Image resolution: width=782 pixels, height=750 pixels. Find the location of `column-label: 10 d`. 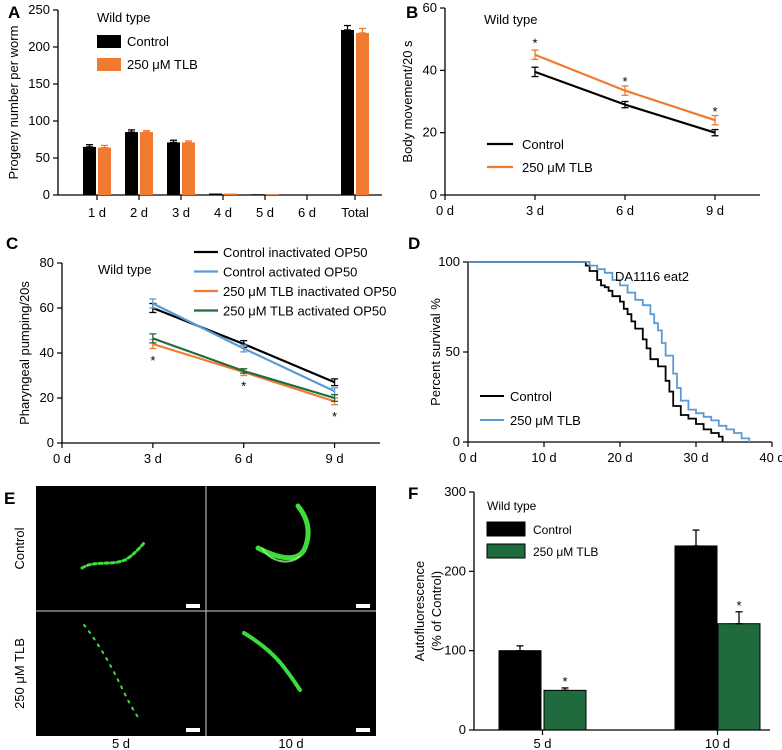

column-label: 10 d is located at coordinates (290, 743).